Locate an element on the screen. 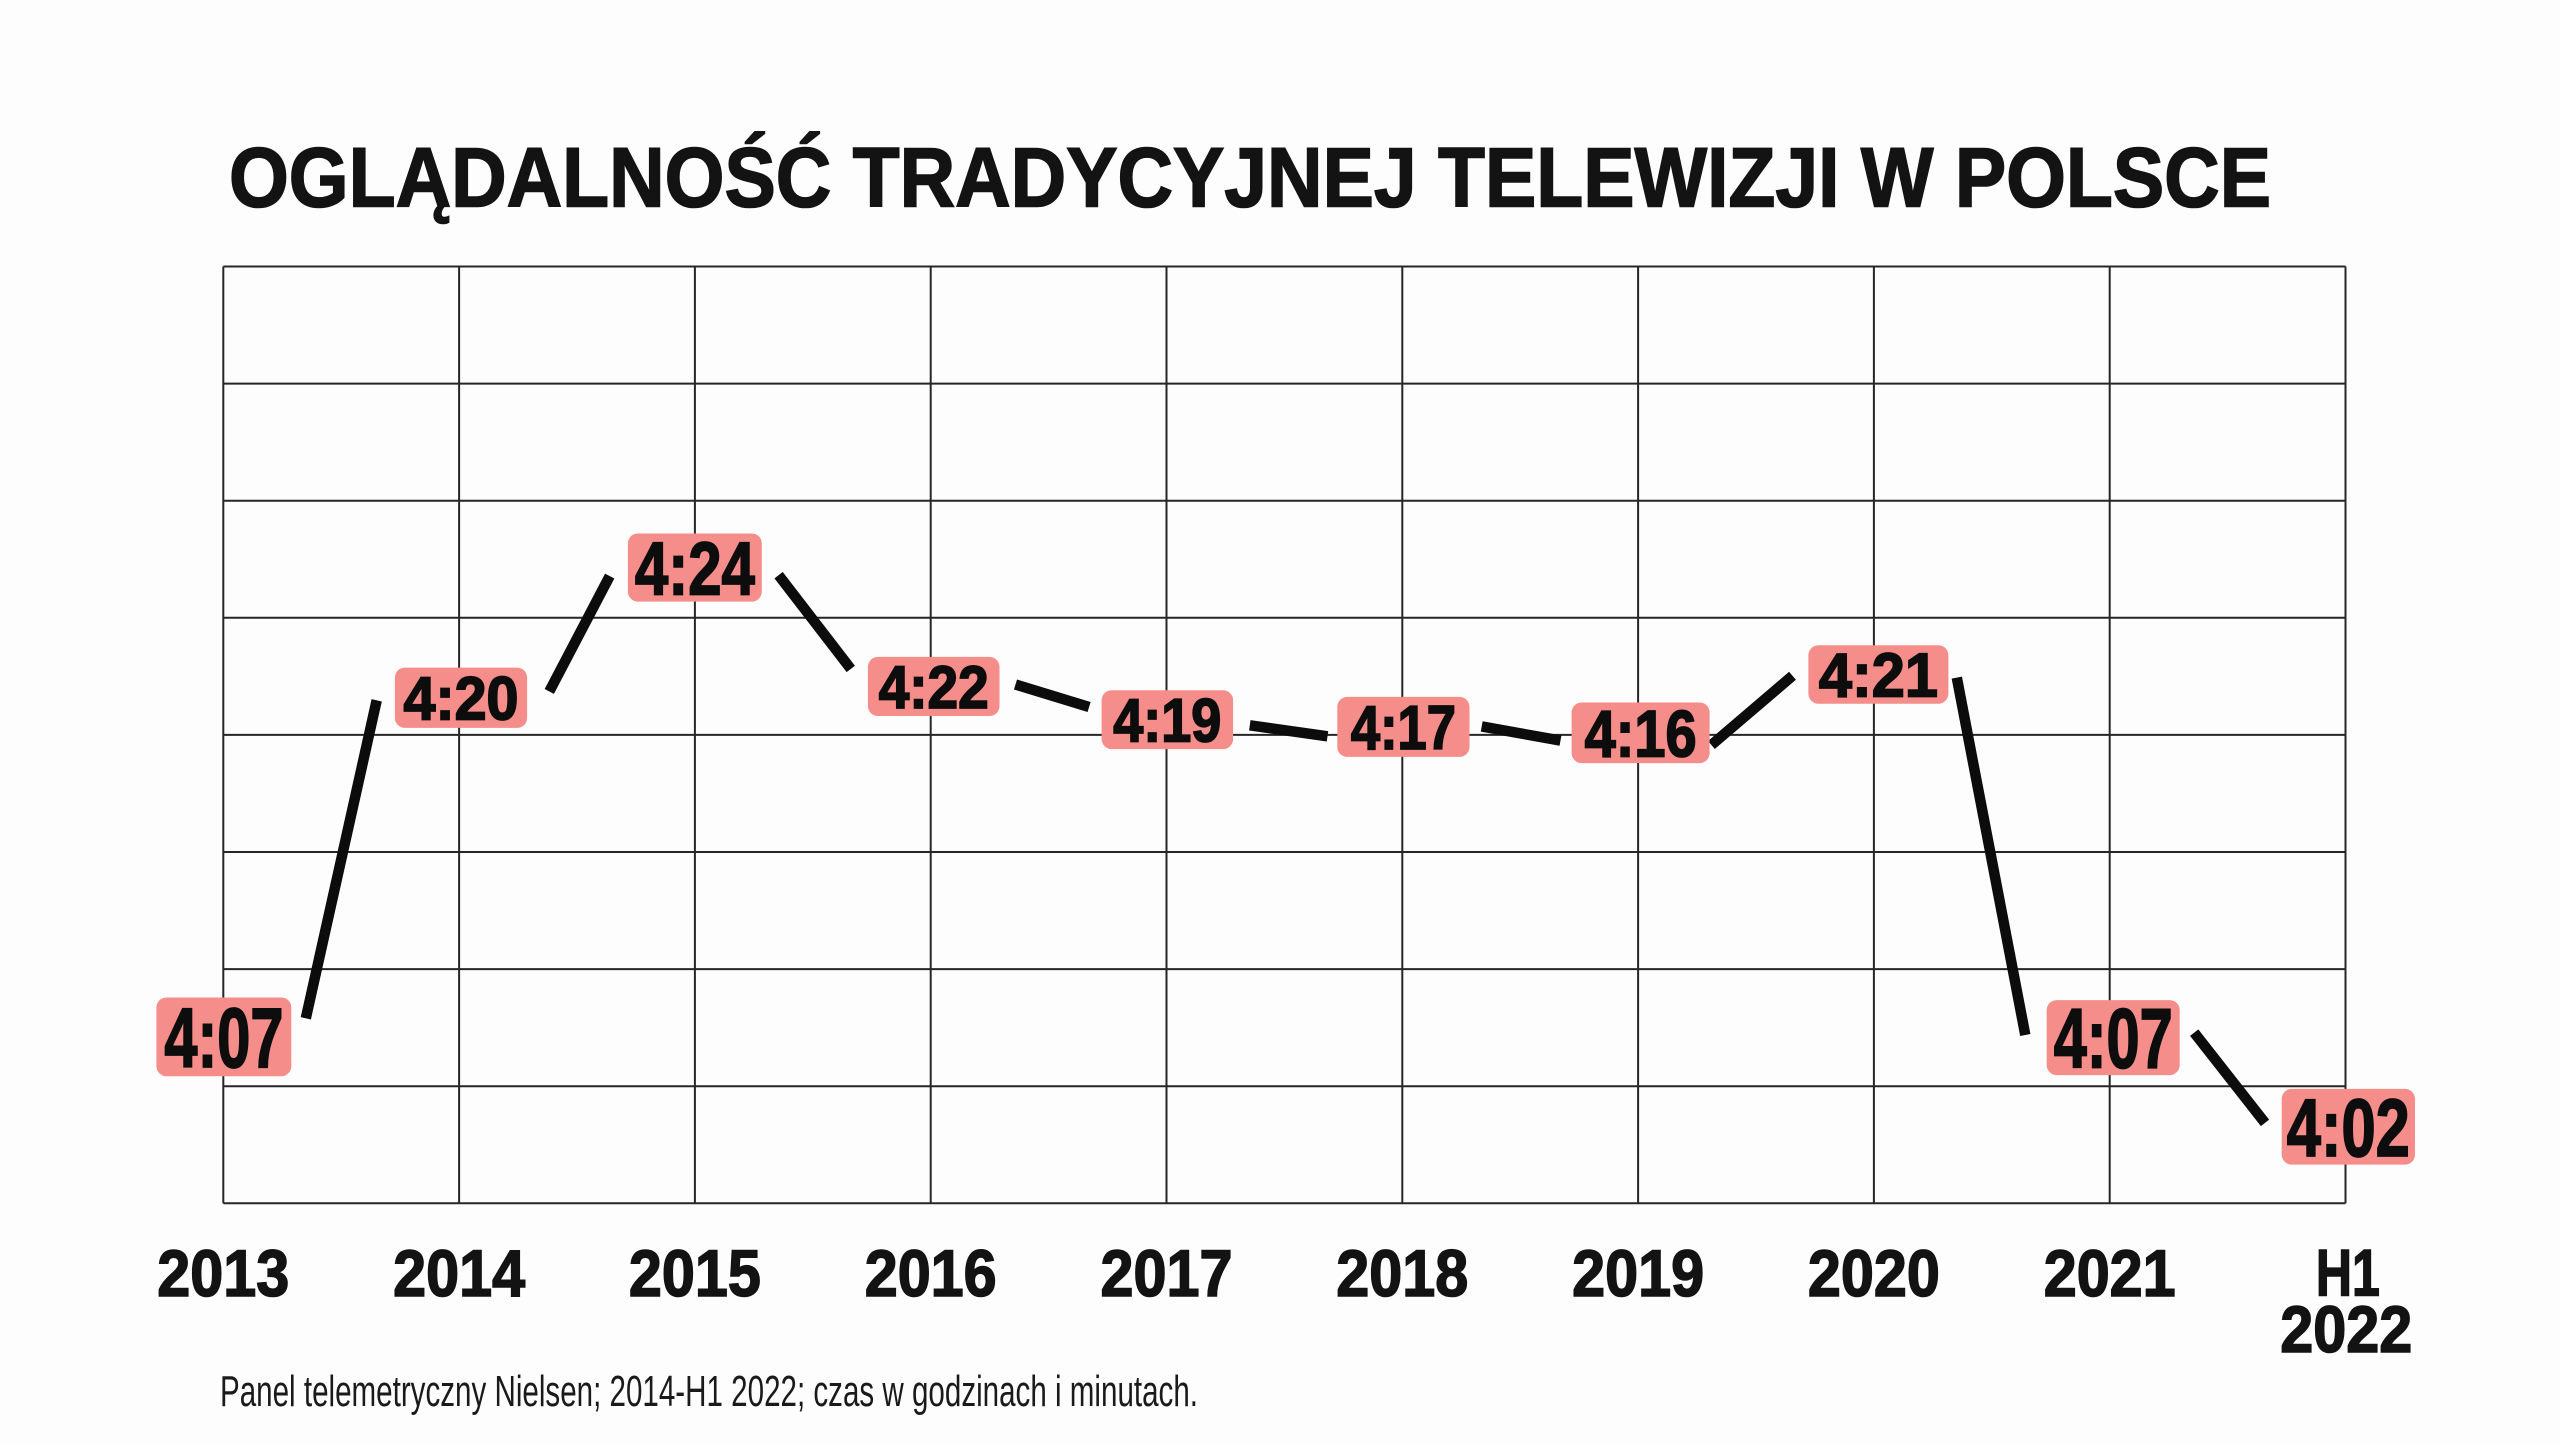 The image size is (2560, 1445). svg-text: 2021 is located at coordinates (2110, 1273).